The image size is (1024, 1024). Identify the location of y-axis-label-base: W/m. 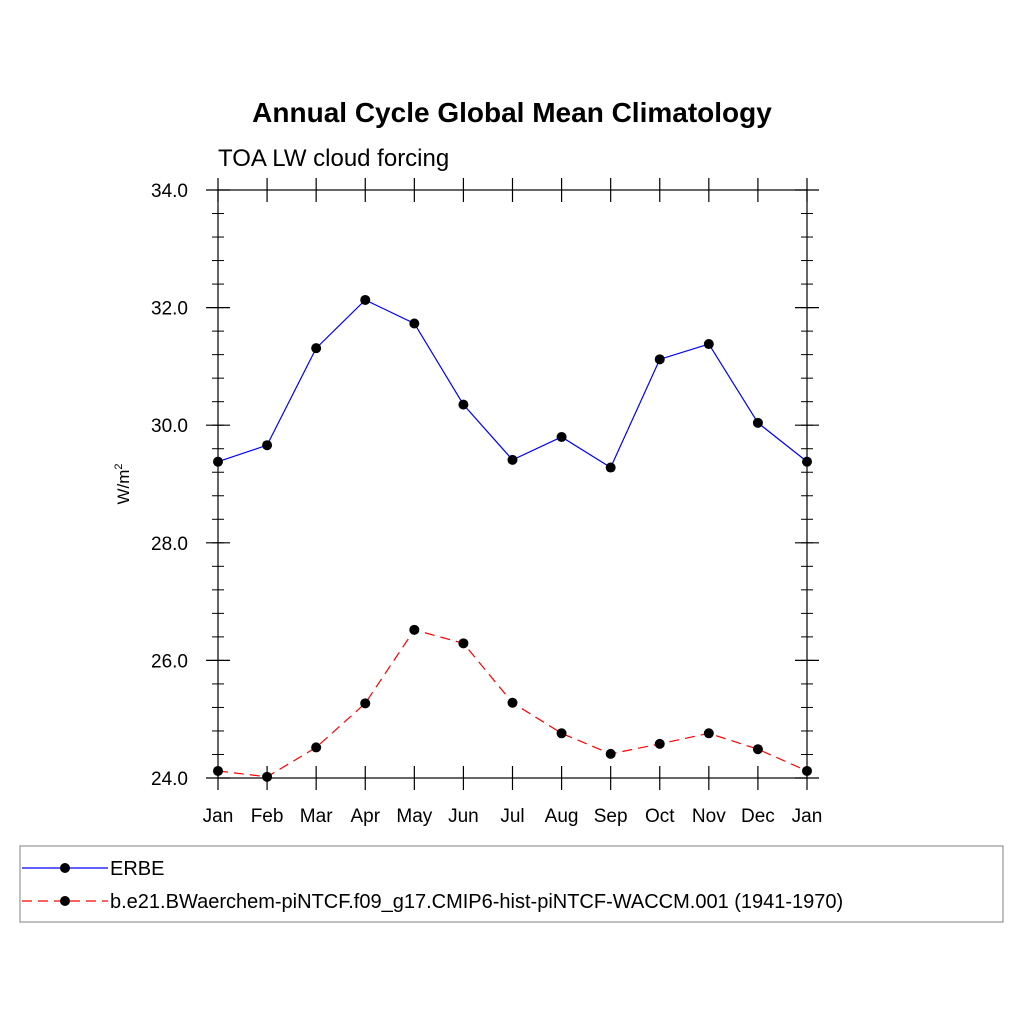
(123, 487).